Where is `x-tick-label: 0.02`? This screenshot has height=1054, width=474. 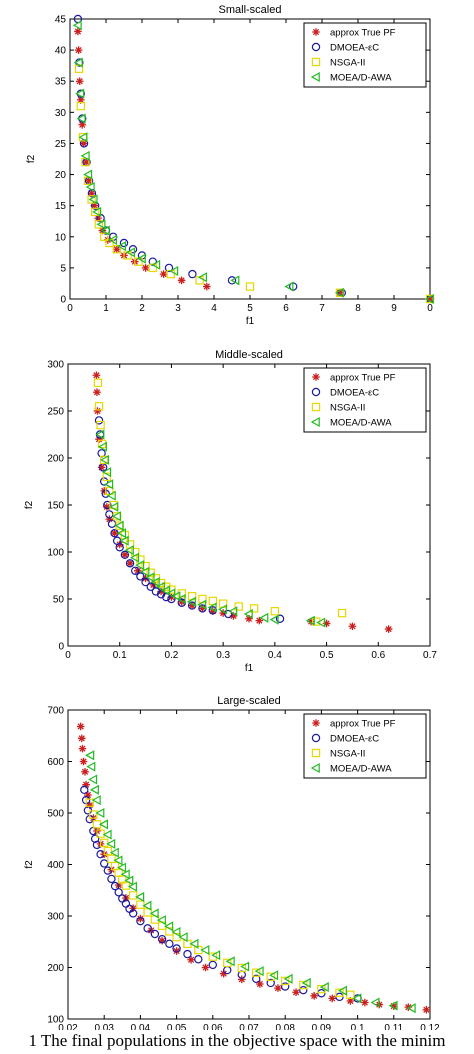
x-tick-label: 0.02 is located at coordinates (68, 1026).